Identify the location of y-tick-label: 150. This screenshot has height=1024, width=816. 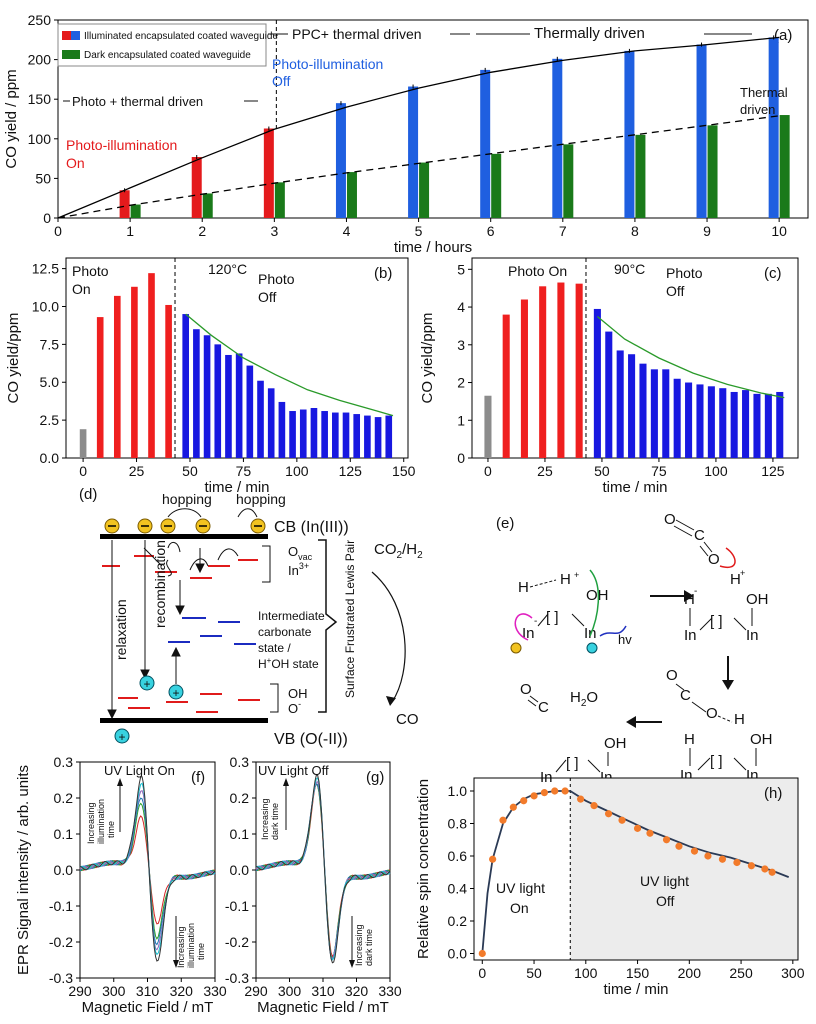
(40, 99).